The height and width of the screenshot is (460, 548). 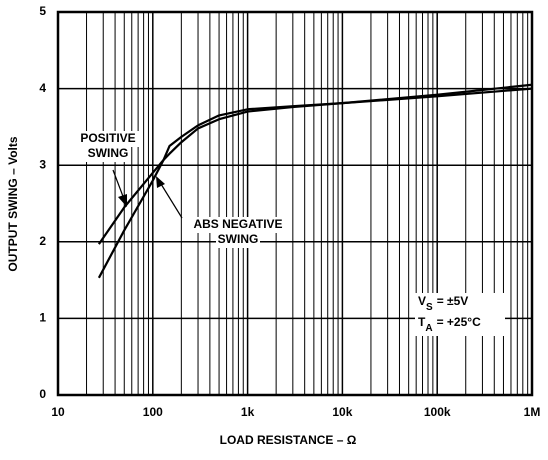 What do you see at coordinates (453, 301) in the screenshot?
I see `condition-value: = ±5V` at bounding box center [453, 301].